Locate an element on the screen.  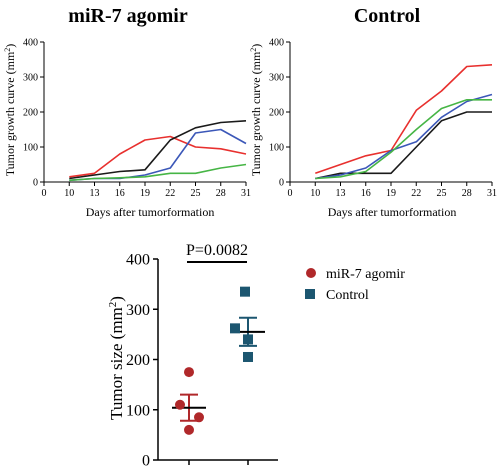
legend-label-agomir: miR-7 agomir is located at coordinates (365, 274).